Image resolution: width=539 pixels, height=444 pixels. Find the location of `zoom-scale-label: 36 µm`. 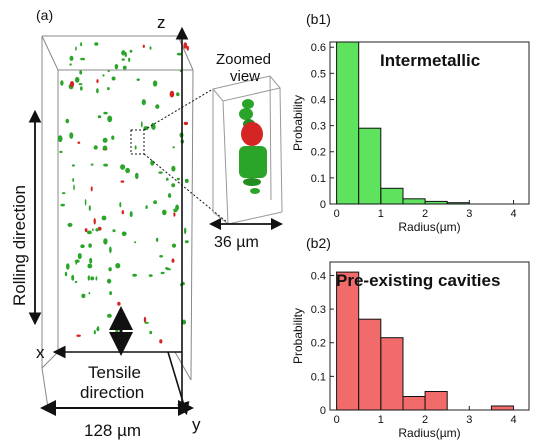

zoom-scale-label: 36 µm is located at coordinates (236, 242).